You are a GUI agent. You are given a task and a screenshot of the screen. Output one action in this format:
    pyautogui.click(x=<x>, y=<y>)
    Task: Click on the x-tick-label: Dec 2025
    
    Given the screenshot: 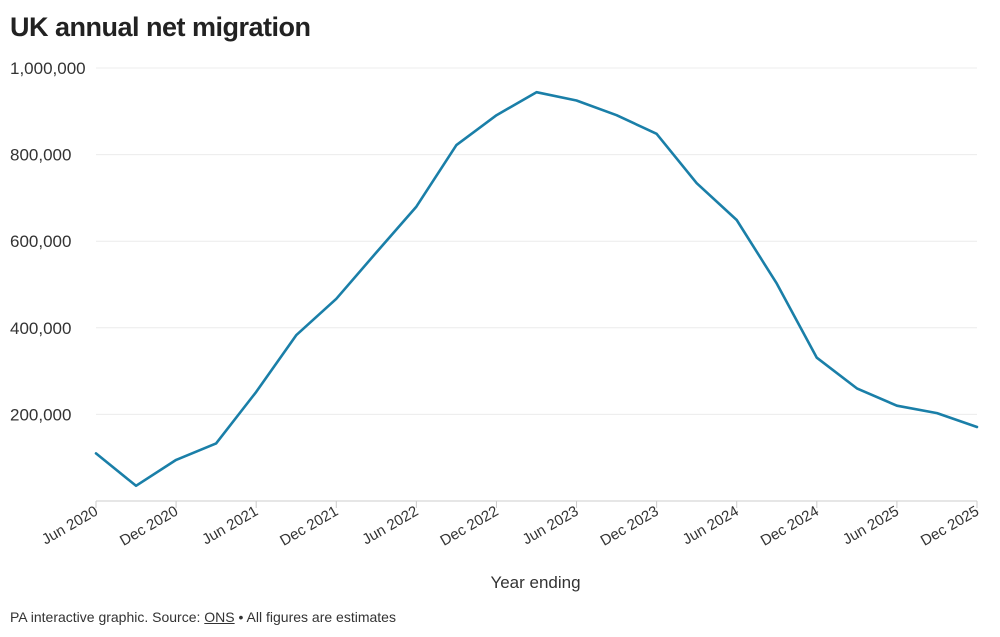 What is the action you would take?
    pyautogui.click(x=950, y=526)
    